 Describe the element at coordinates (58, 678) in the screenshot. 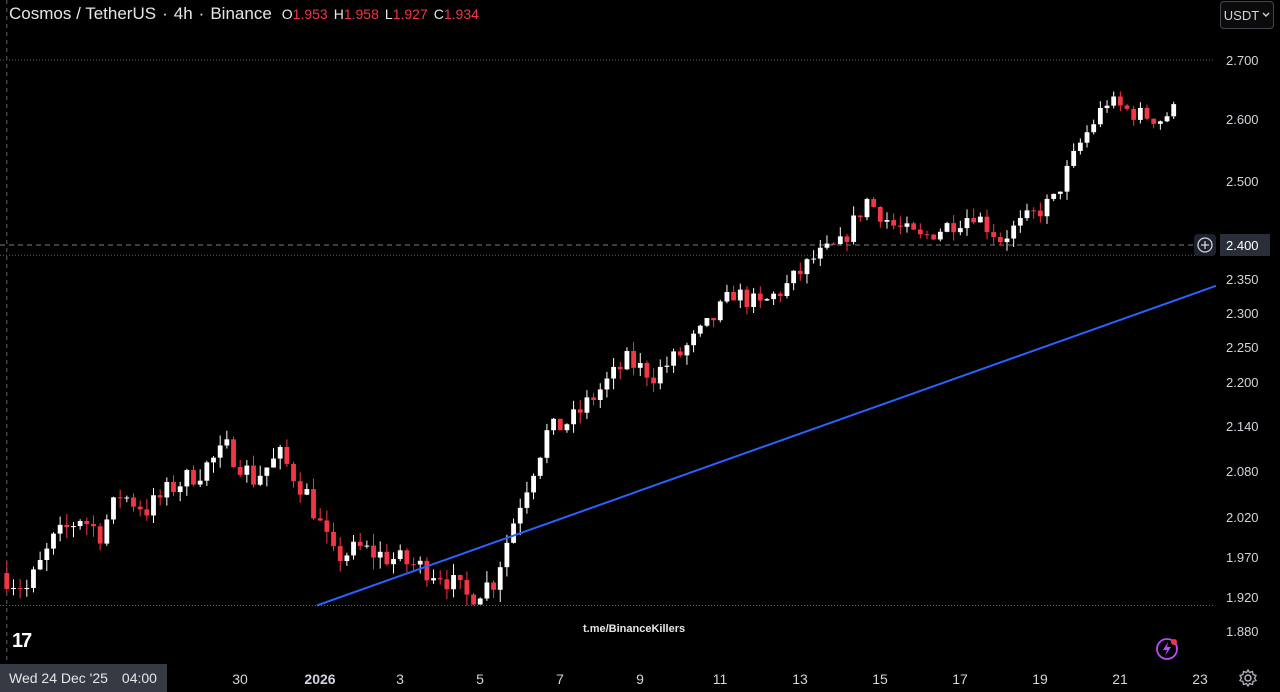

I see `crosshair-date: Wed 24 Dec '25` at that location.